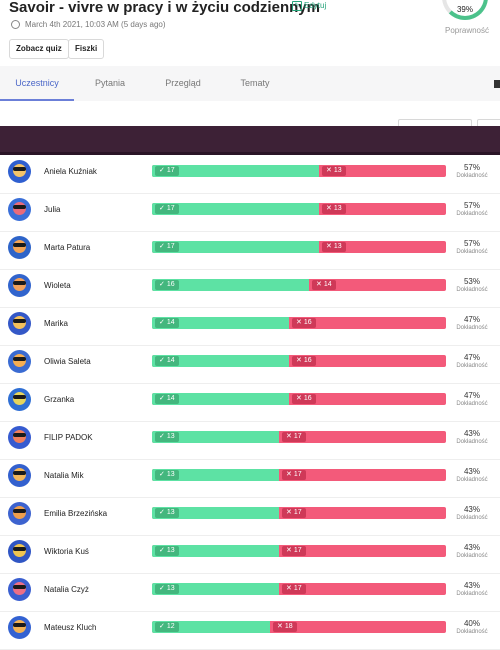  What do you see at coordinates (57, 285) in the screenshot?
I see `participant-name: Wioleta` at bounding box center [57, 285].